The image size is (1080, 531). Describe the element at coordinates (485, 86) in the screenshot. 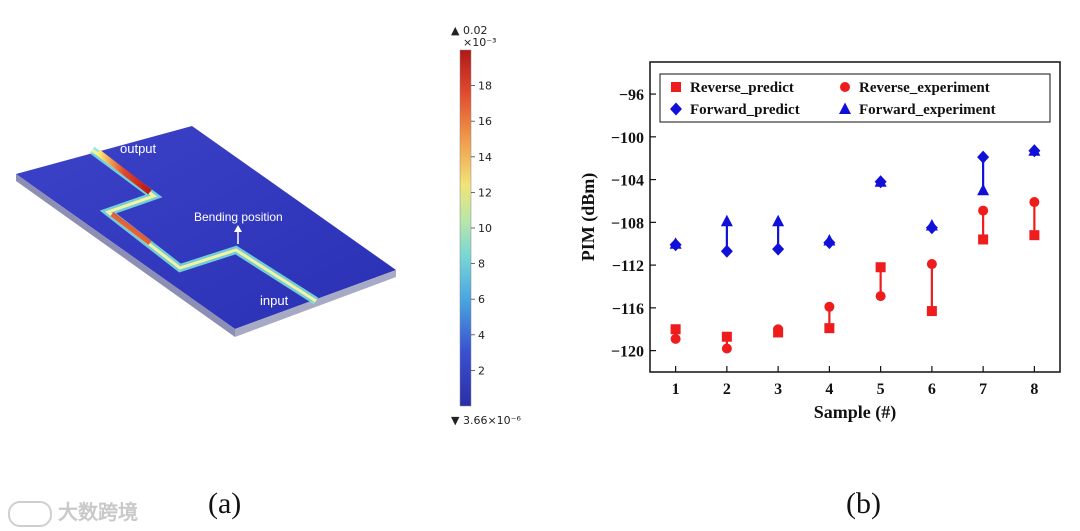

I see `colorbar-tick-label-18: 18` at that location.